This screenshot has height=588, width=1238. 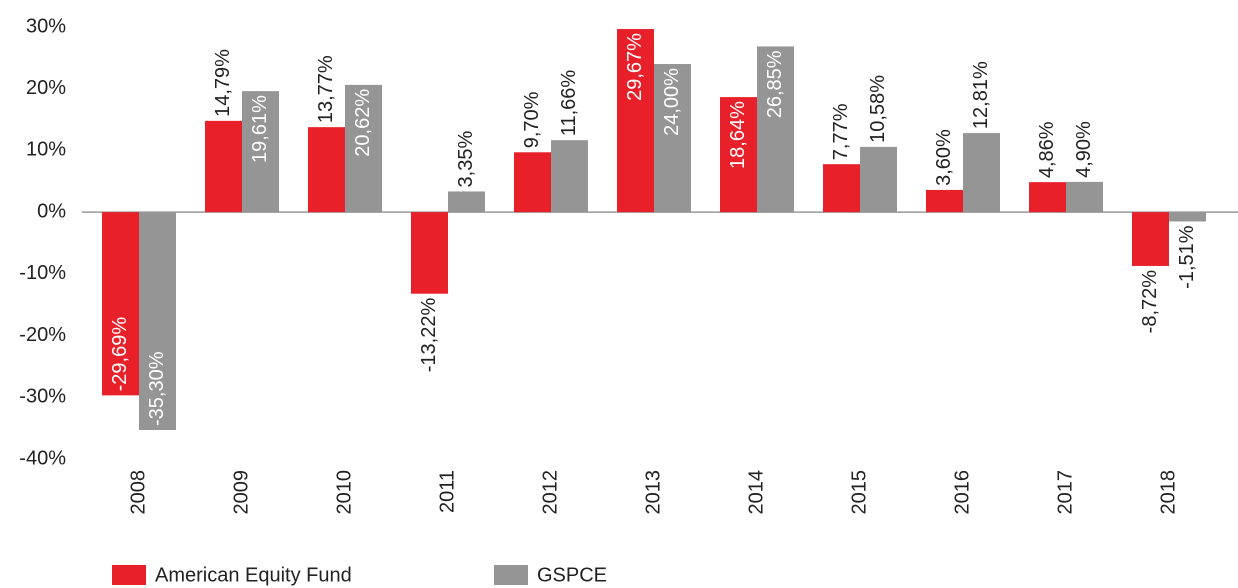 What do you see at coordinates (635, 67) in the screenshot?
I see `value-label: 29,67%` at bounding box center [635, 67].